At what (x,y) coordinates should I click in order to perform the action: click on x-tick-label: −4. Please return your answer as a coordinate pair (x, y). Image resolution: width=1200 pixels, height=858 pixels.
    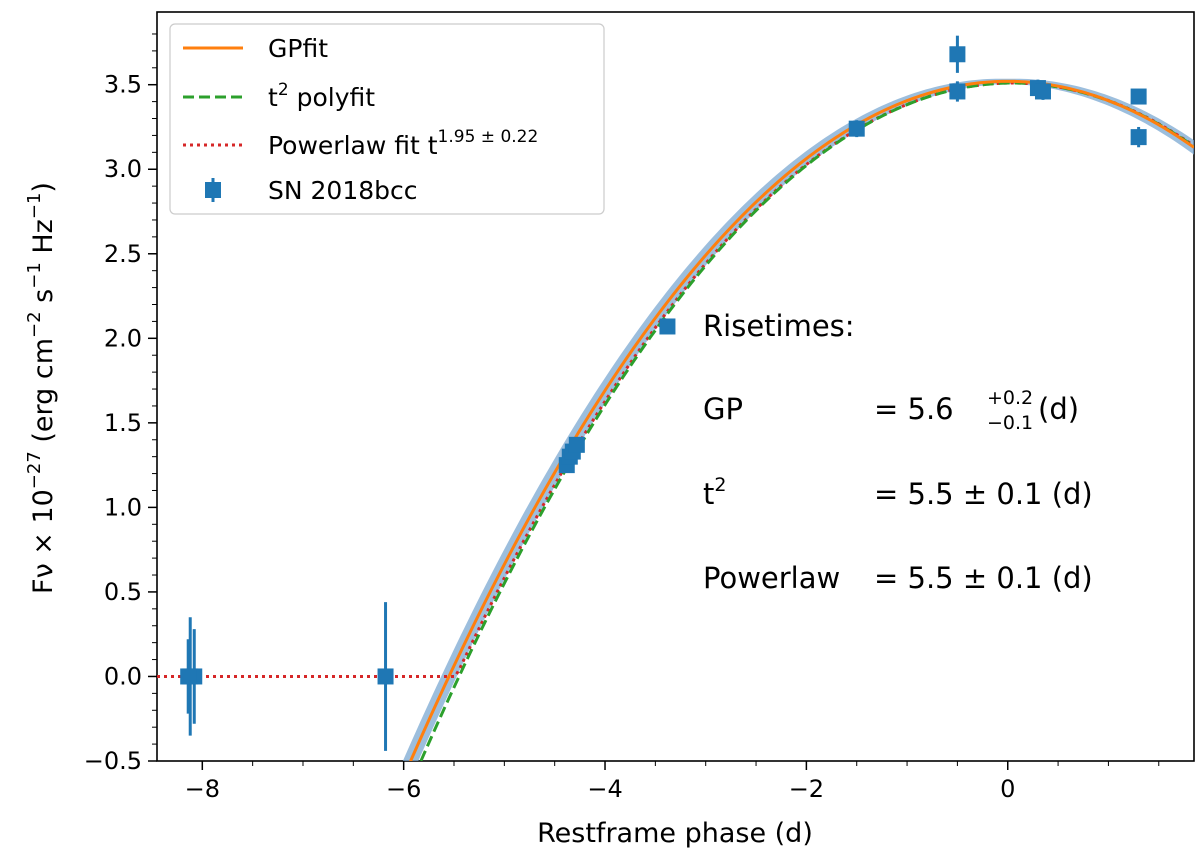
    Looking at the image, I should click on (604, 789).